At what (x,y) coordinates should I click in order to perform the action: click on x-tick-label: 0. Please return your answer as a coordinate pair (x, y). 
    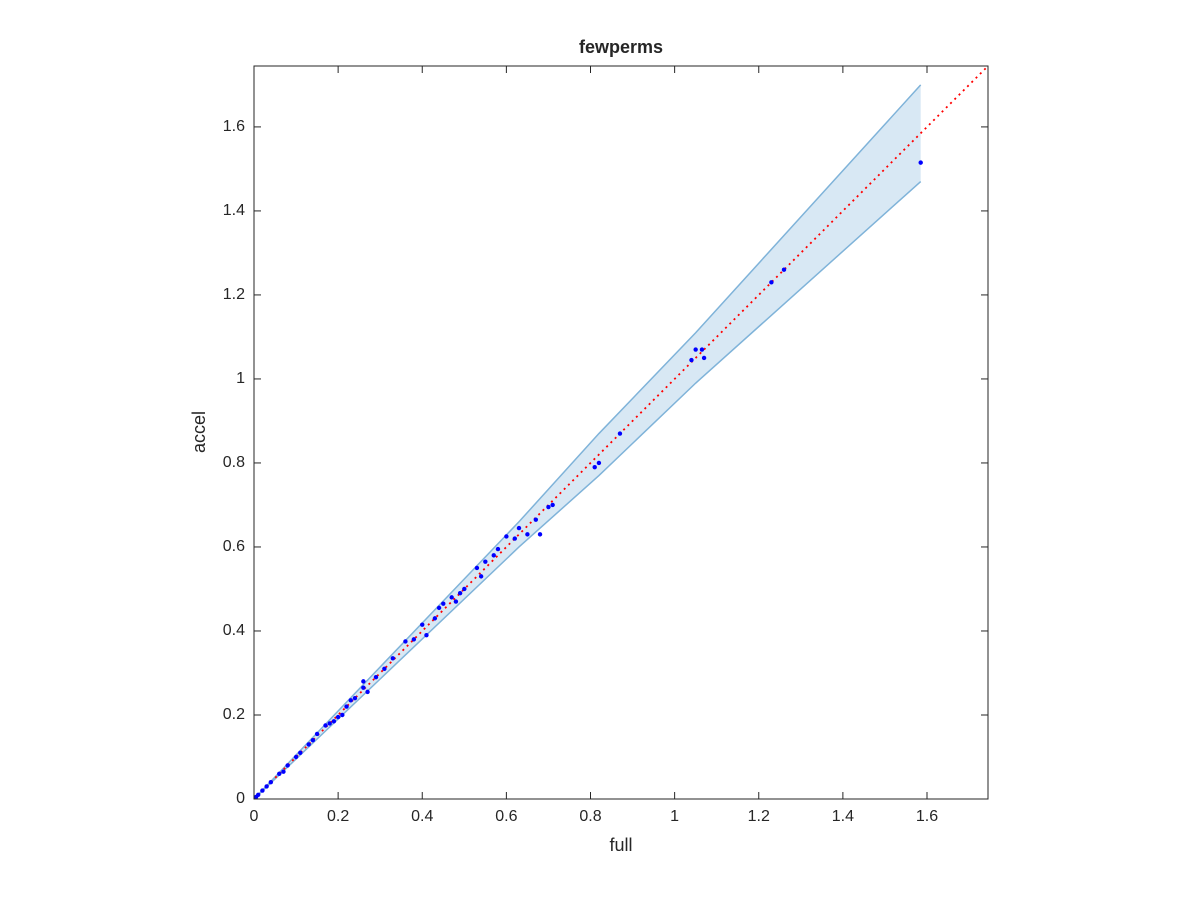
    Looking at the image, I should click on (254, 816).